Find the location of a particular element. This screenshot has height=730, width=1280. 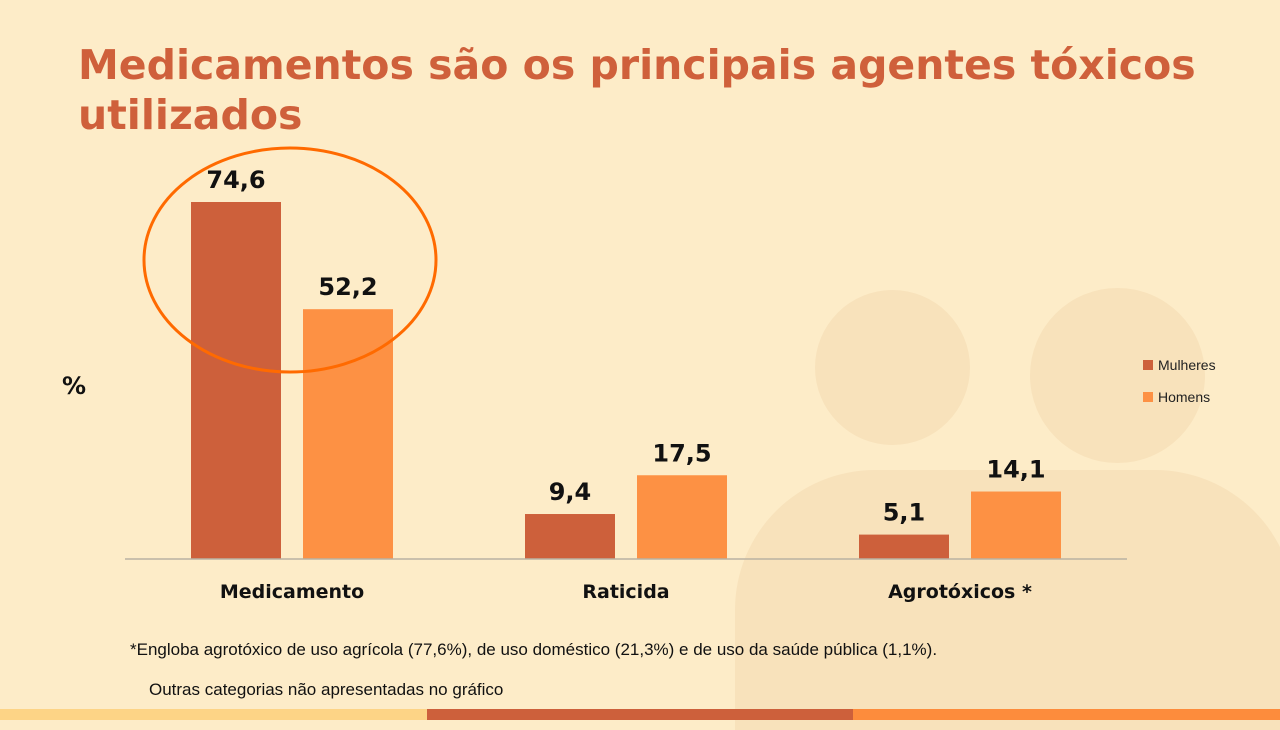

chart-legend: Mulheres Homens is located at coordinates (1179, 387).